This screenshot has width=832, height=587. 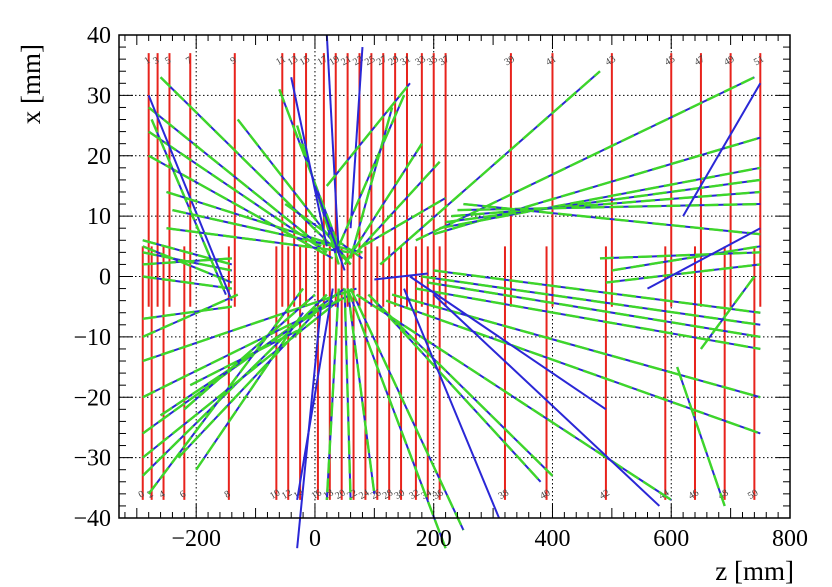 What do you see at coordinates (504, 494) in the screenshot?
I see `plane-label: 38` at bounding box center [504, 494].